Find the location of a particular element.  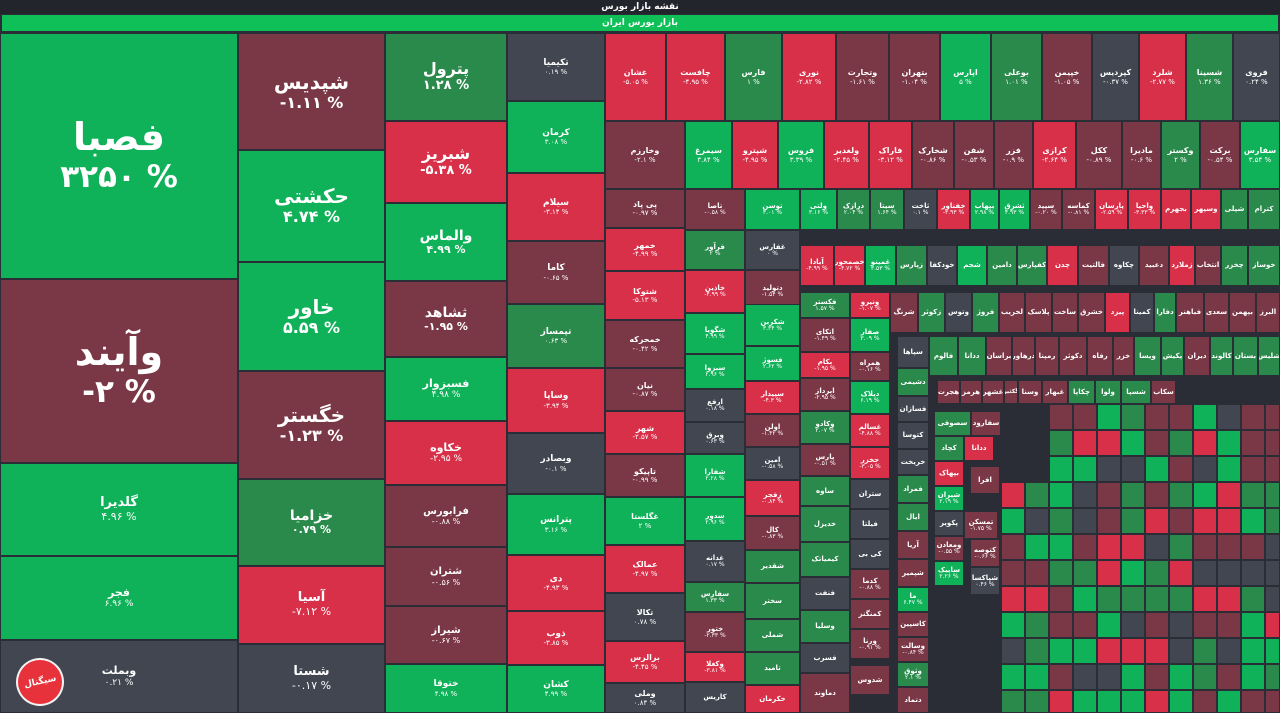

symbol-tile: ساخت is located at coordinates (1065, 312).